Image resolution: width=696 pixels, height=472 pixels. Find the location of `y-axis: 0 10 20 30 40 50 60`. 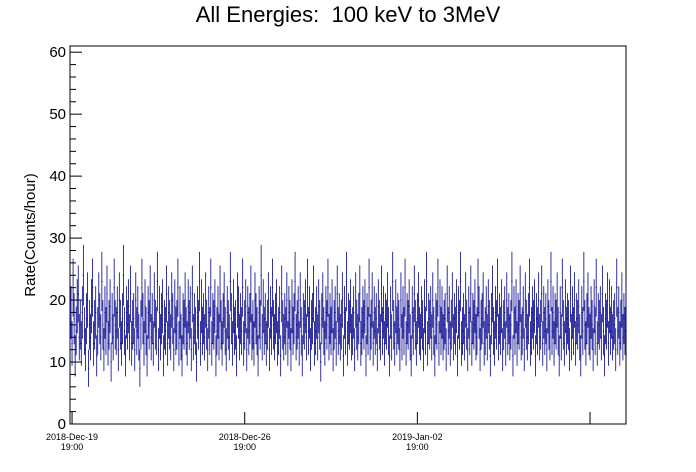

y-axis: 0 10 20 30 40 50 60 is located at coordinates (65, 238).